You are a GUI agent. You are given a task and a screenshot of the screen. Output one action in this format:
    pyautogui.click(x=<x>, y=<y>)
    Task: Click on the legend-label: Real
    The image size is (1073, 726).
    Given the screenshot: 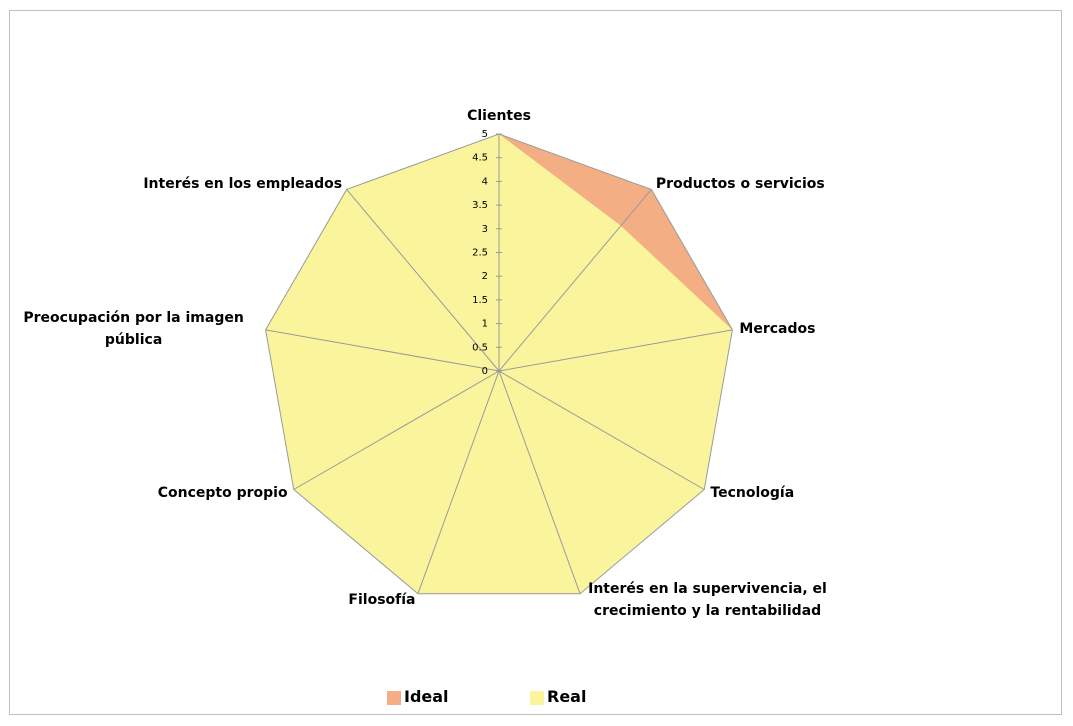 What is the action you would take?
    pyautogui.click(x=567, y=696)
    